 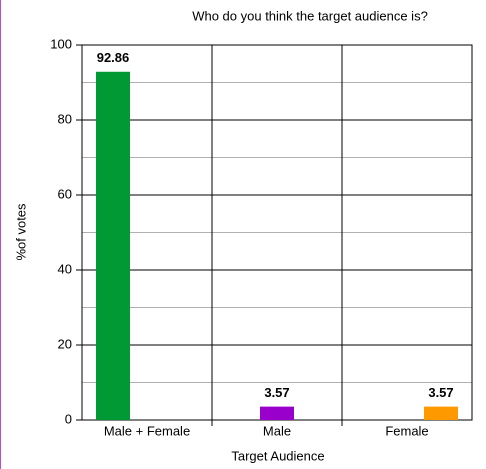 What do you see at coordinates (65, 343) in the screenshot?
I see `y-tick-label: 20` at bounding box center [65, 343].